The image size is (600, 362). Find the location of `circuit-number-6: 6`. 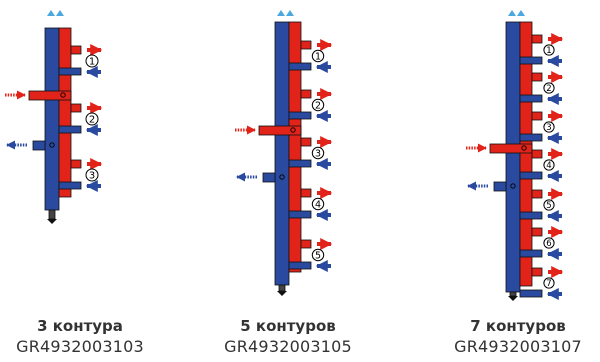

circuit-number-6: 6 is located at coordinates (549, 243).